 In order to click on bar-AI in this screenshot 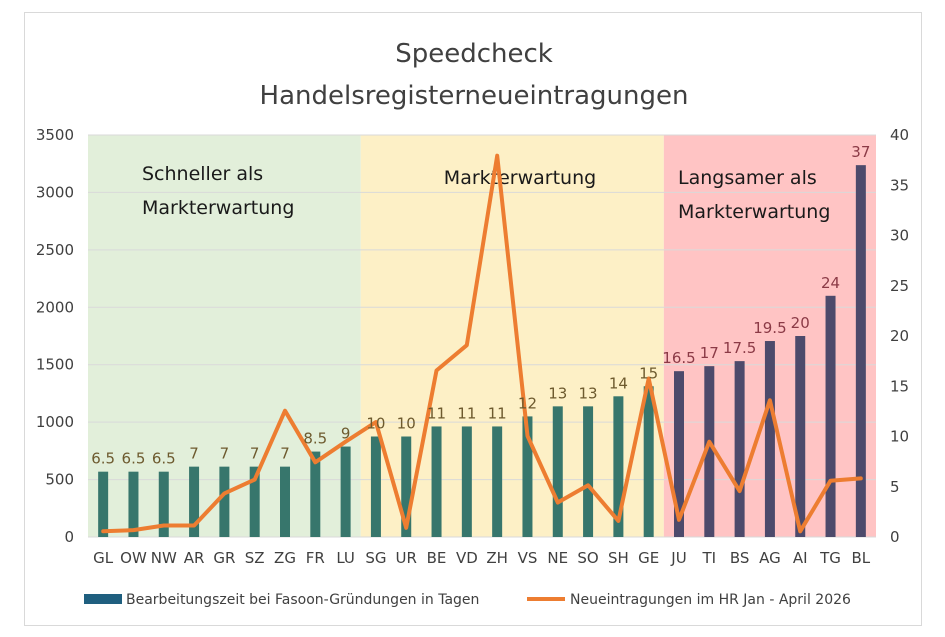, I will do `click(800, 436)`.